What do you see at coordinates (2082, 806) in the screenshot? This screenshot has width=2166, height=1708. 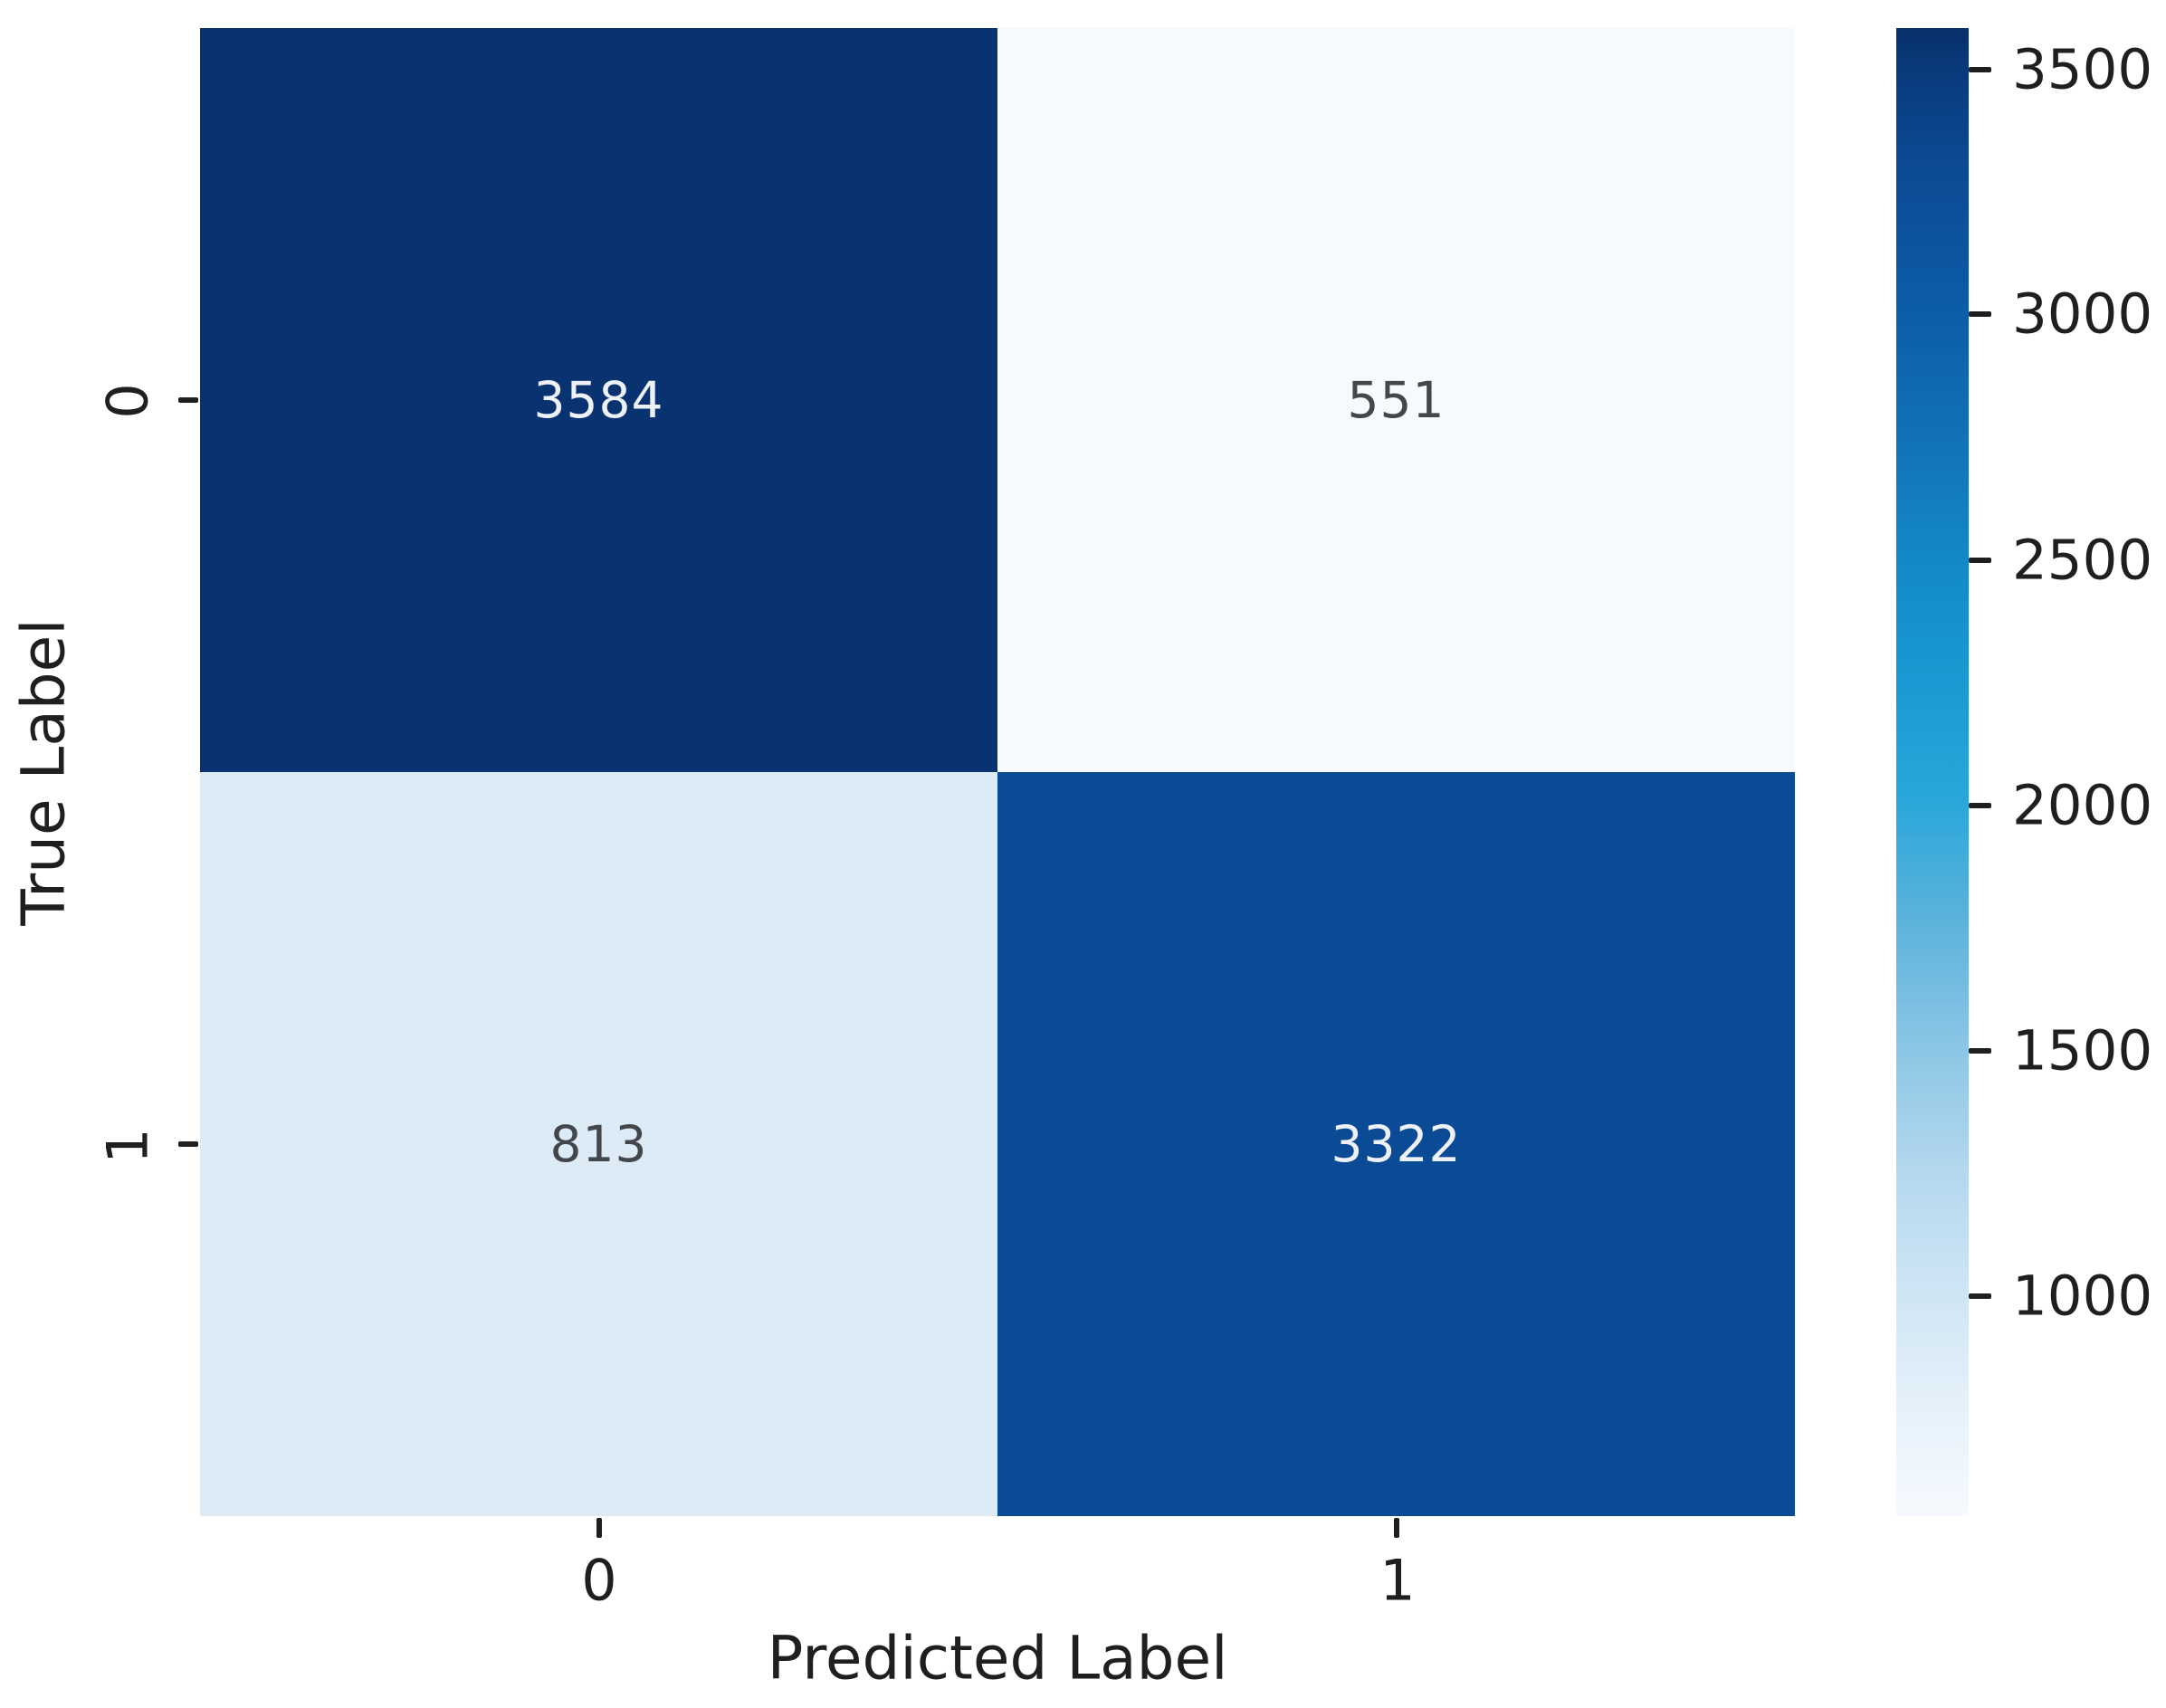 I see `colorbar-tick-label: 2000` at bounding box center [2082, 806].